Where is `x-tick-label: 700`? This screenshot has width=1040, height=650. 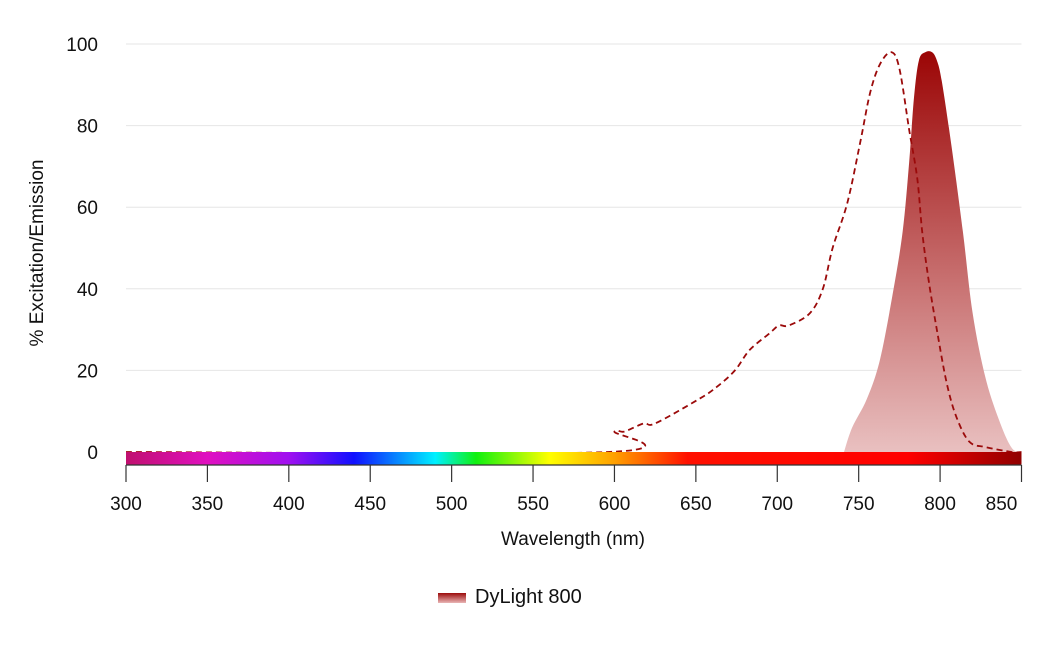
x-tick-label: 700 is located at coordinates (777, 504).